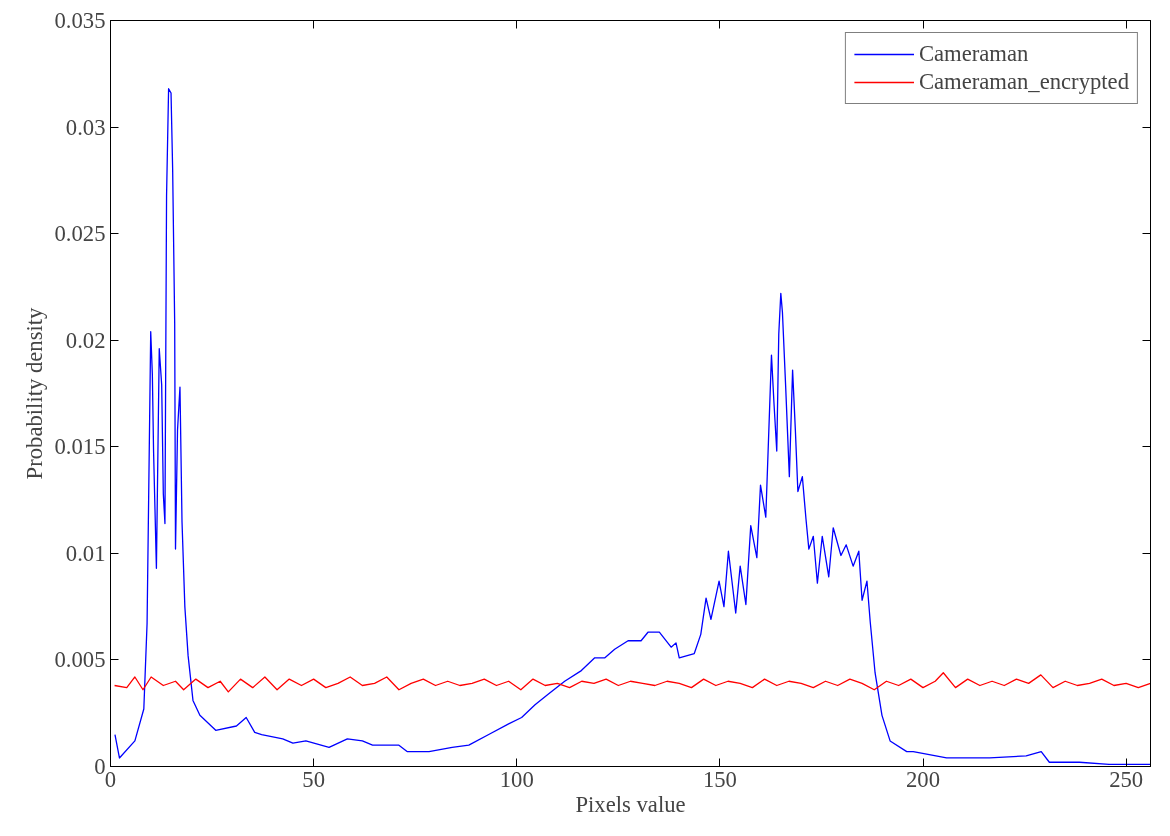 Image resolution: width=1170 pixels, height=836 pixels. I want to click on x-tick-label: 150, so click(719, 779).